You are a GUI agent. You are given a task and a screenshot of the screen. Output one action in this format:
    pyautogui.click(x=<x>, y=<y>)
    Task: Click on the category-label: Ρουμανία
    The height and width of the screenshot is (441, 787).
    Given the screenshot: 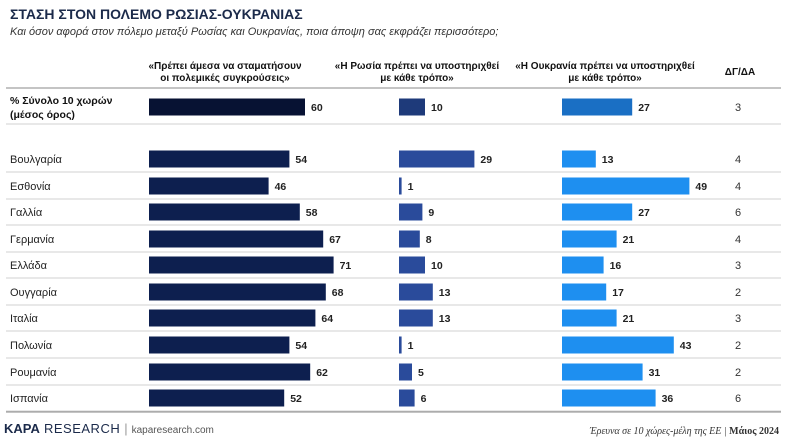 What is the action you would take?
    pyautogui.click(x=33, y=373)
    